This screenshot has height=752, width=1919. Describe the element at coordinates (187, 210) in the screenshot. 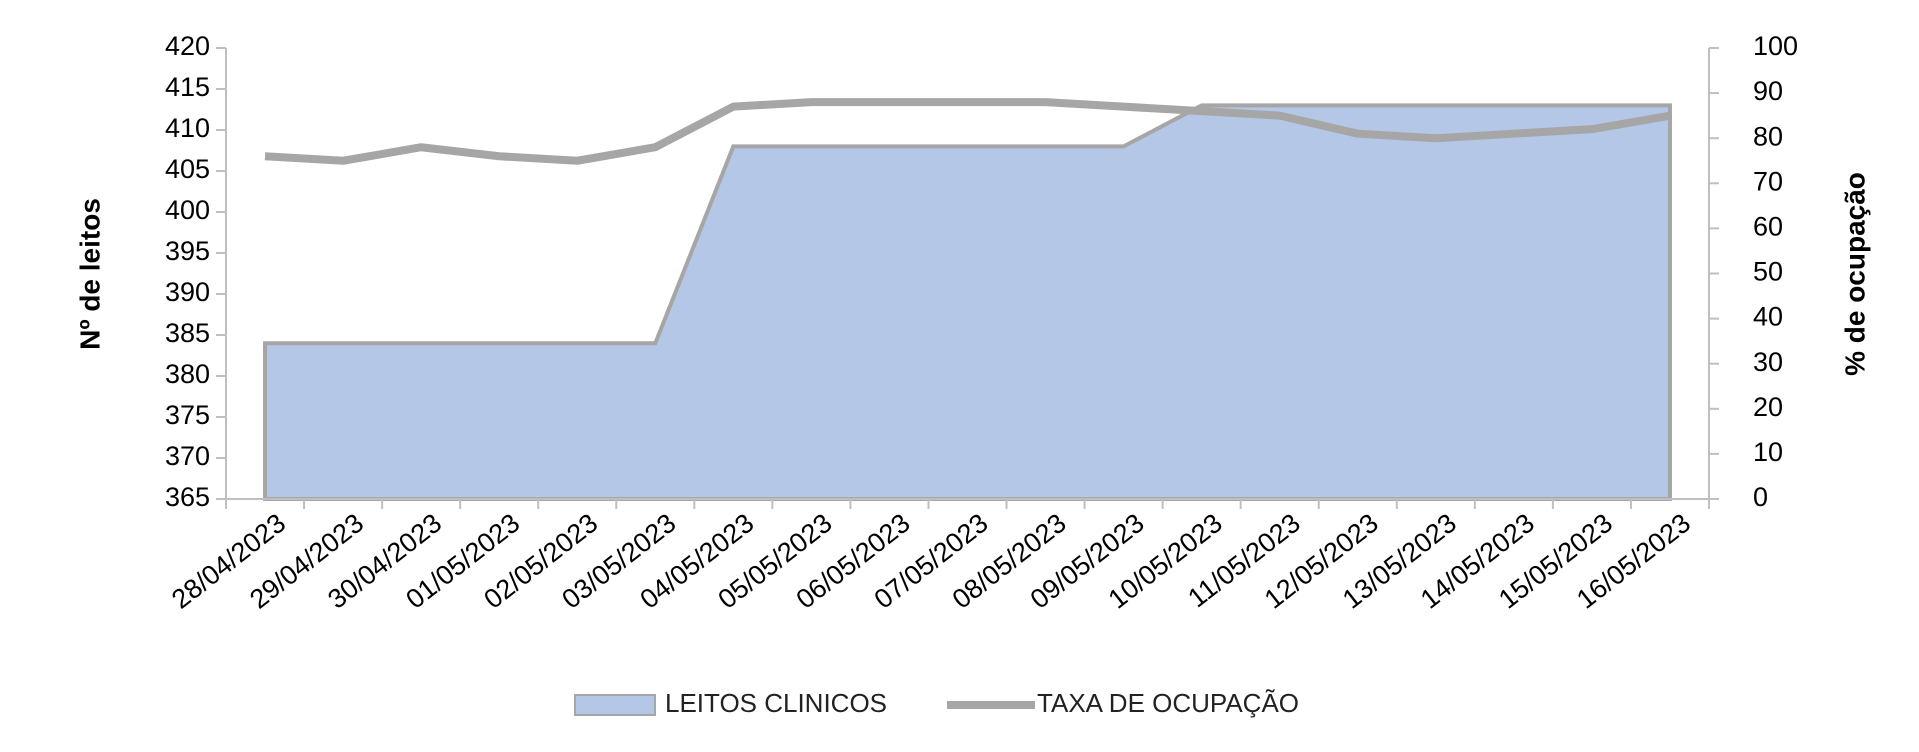

I see `y-tick-label: 400` at that location.